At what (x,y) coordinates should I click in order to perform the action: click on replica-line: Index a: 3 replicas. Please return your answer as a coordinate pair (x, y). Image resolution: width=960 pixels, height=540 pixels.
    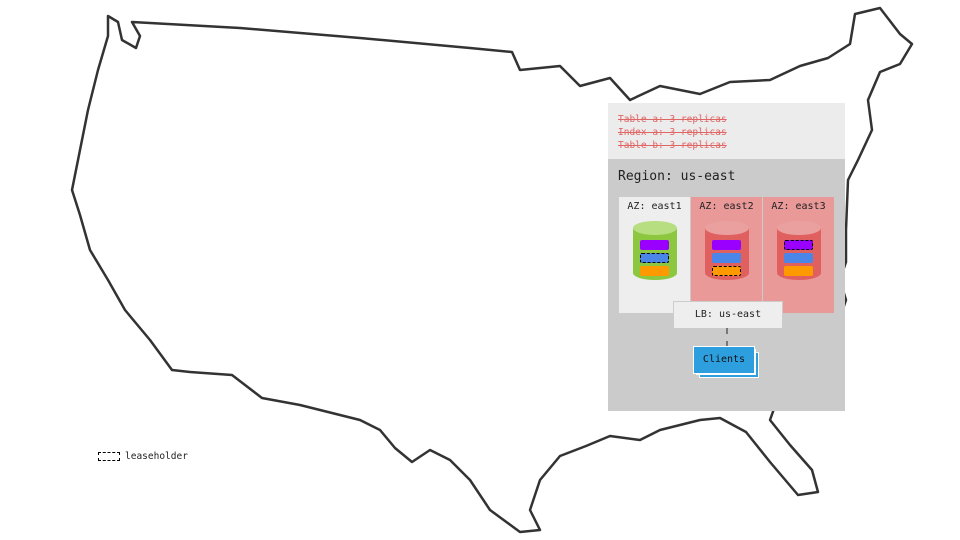
    Looking at the image, I should click on (672, 132).